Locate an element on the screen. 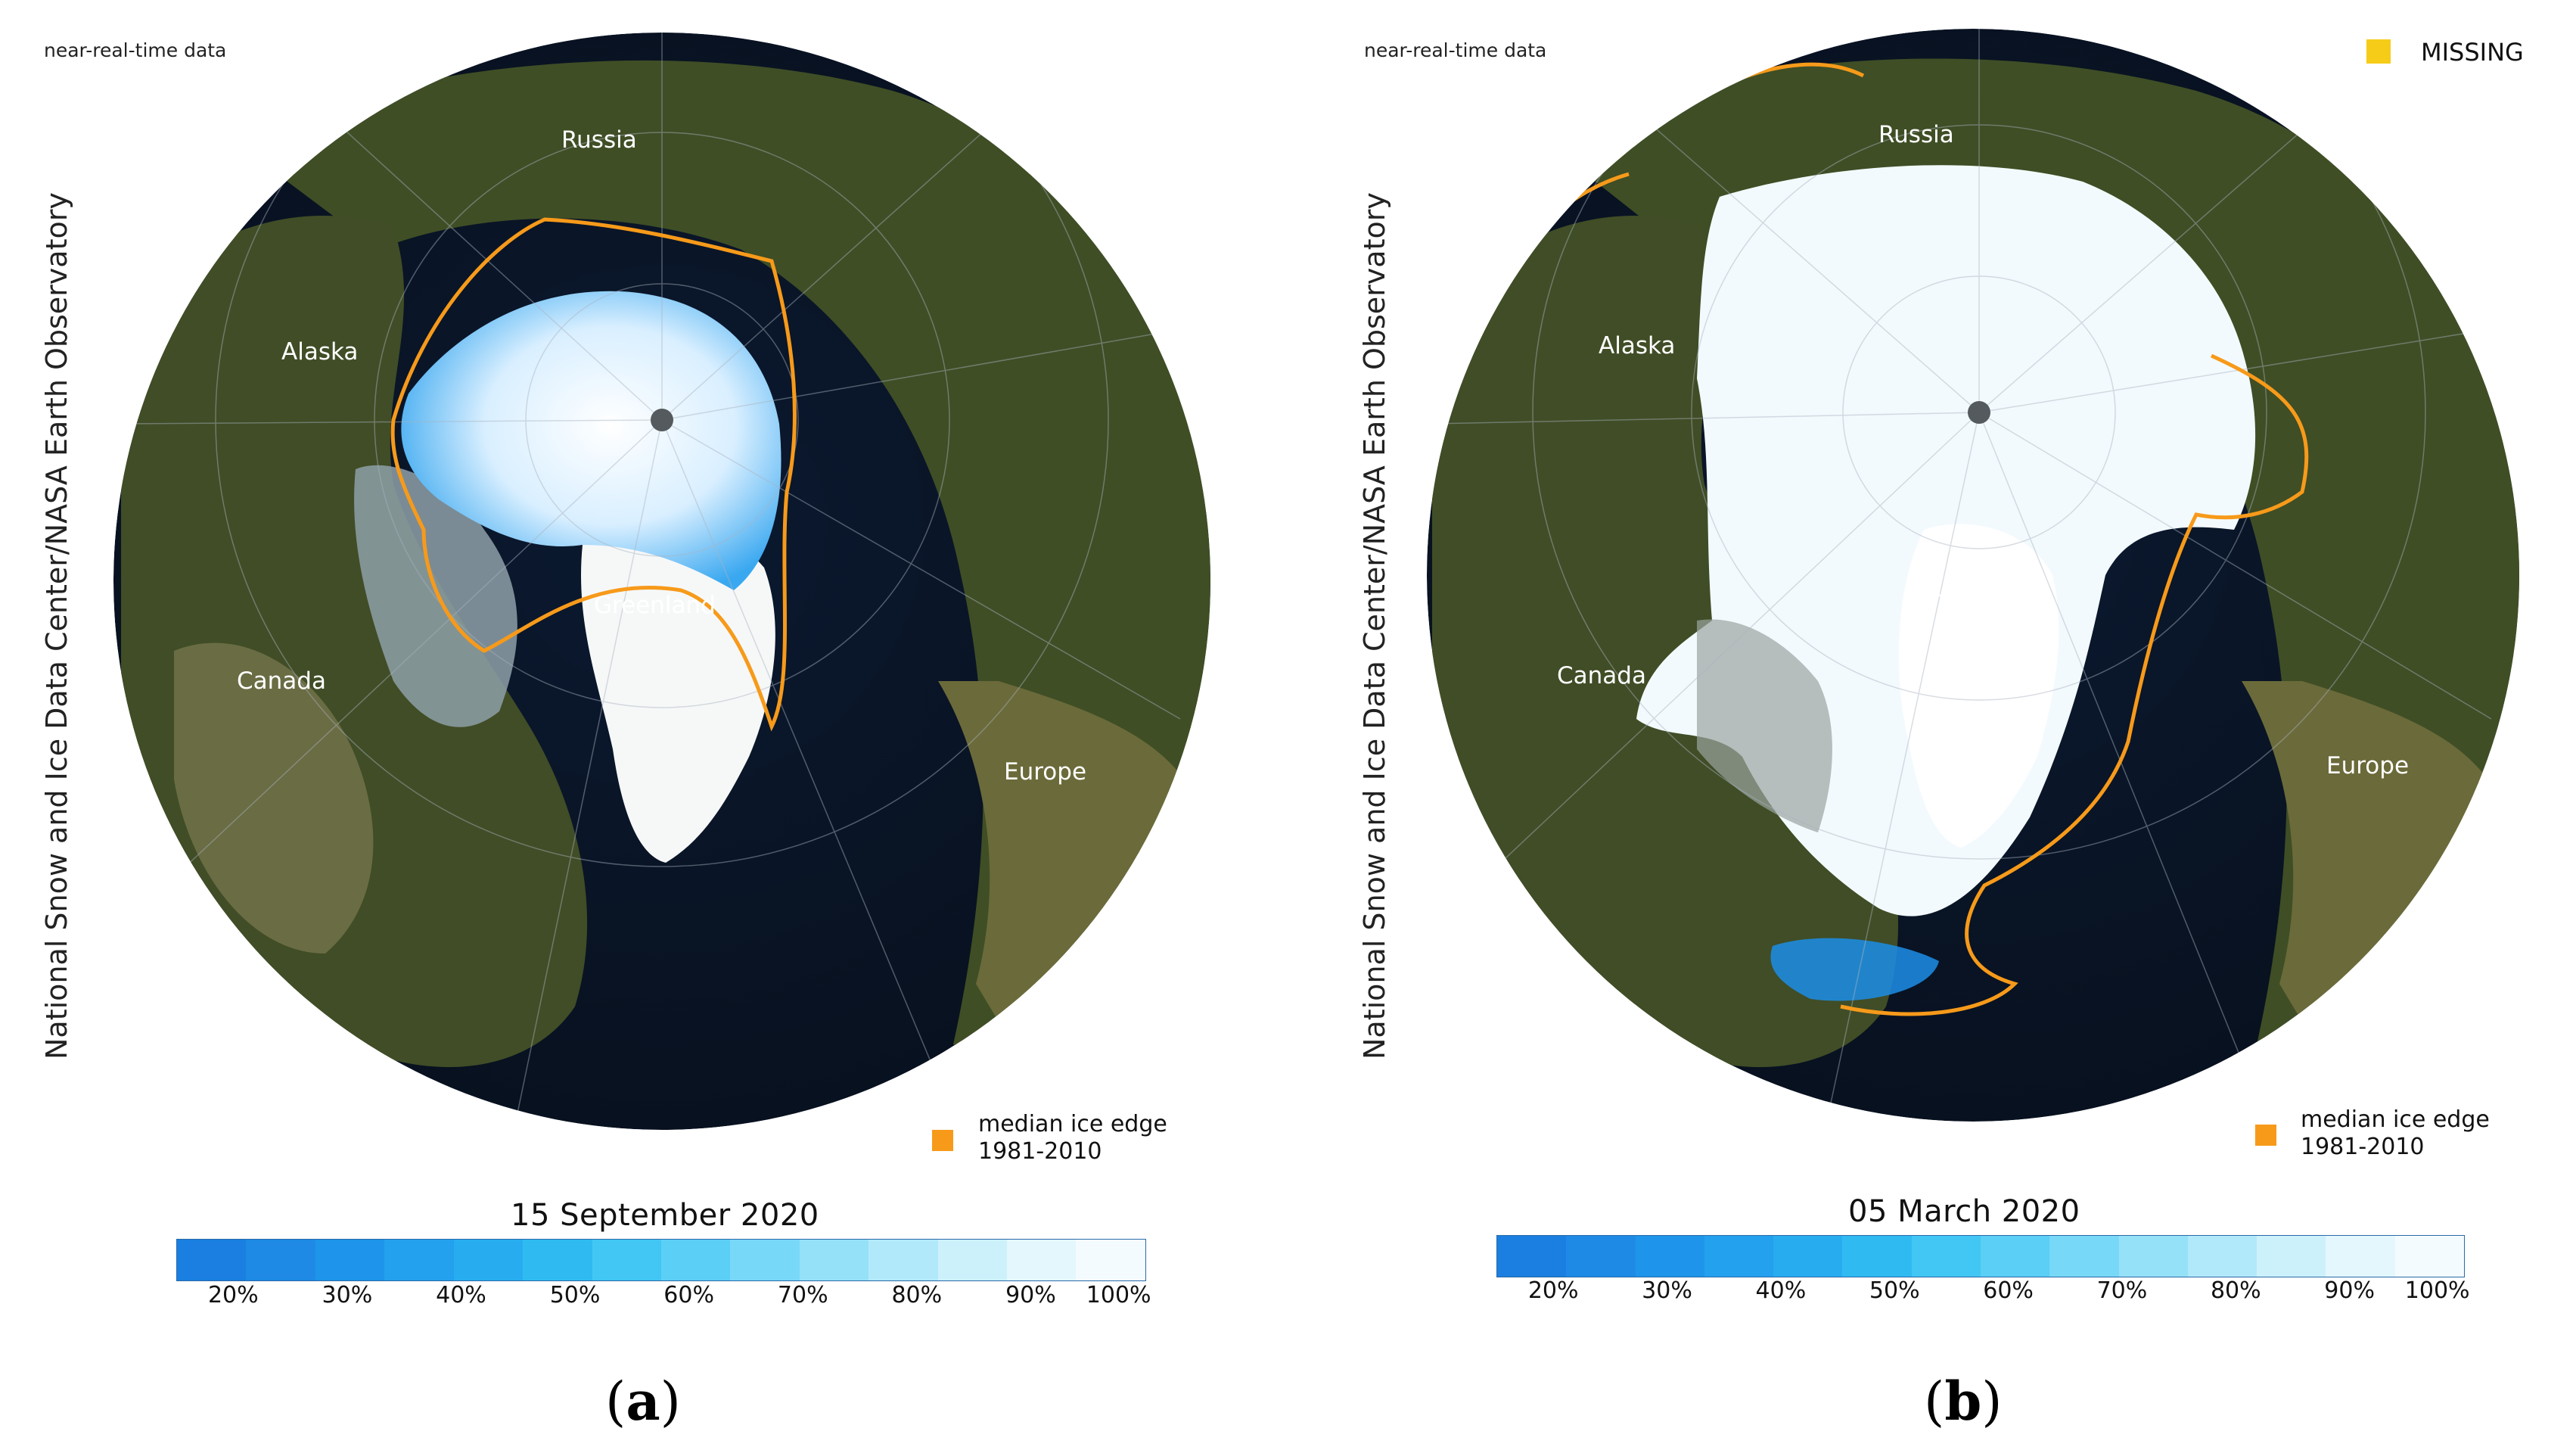 This screenshot has width=2576, height=1453. map-date: 15 September 2020 is located at coordinates (665, 1215).